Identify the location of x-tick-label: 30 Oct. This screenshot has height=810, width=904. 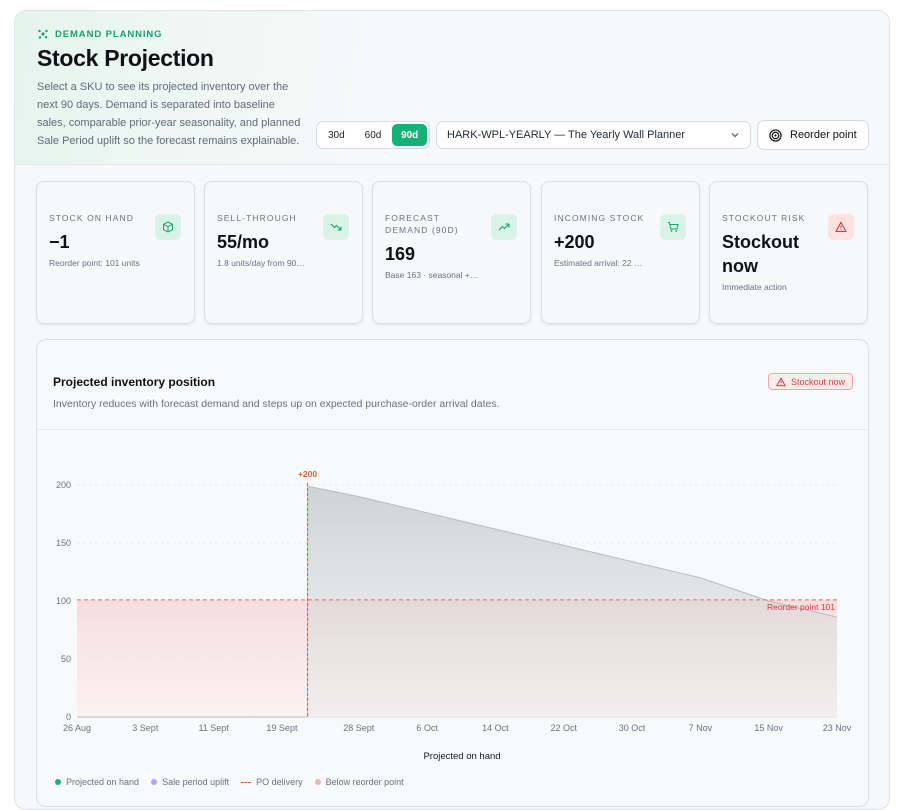
(632, 728).